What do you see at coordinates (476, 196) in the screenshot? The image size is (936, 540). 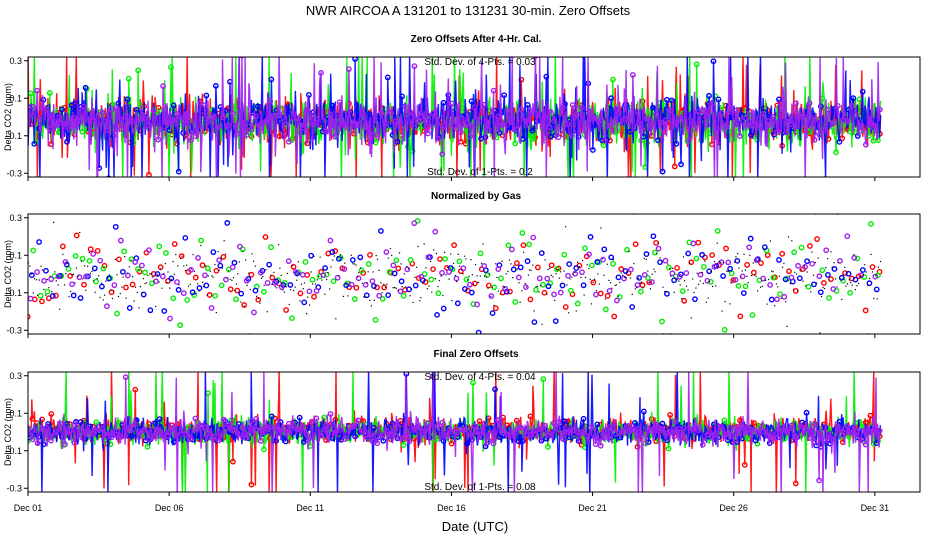 I see `panel-title: Normalized by Gas` at bounding box center [476, 196].